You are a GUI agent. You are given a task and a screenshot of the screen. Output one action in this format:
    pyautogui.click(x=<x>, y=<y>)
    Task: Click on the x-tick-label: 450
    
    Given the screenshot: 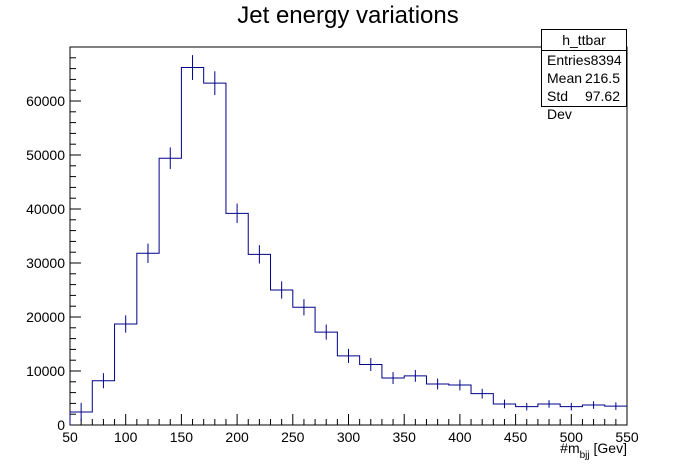 What is the action you would take?
    pyautogui.click(x=516, y=437)
    